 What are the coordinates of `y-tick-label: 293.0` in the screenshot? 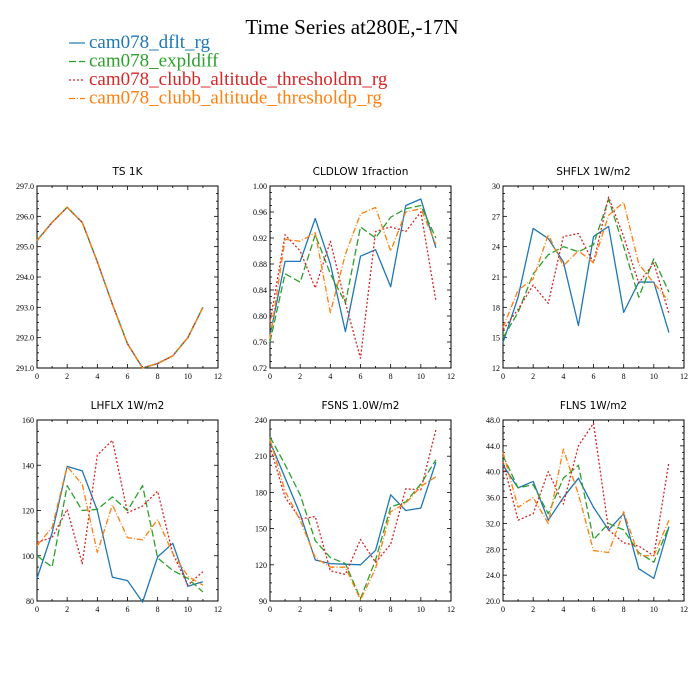 It's located at (25, 307).